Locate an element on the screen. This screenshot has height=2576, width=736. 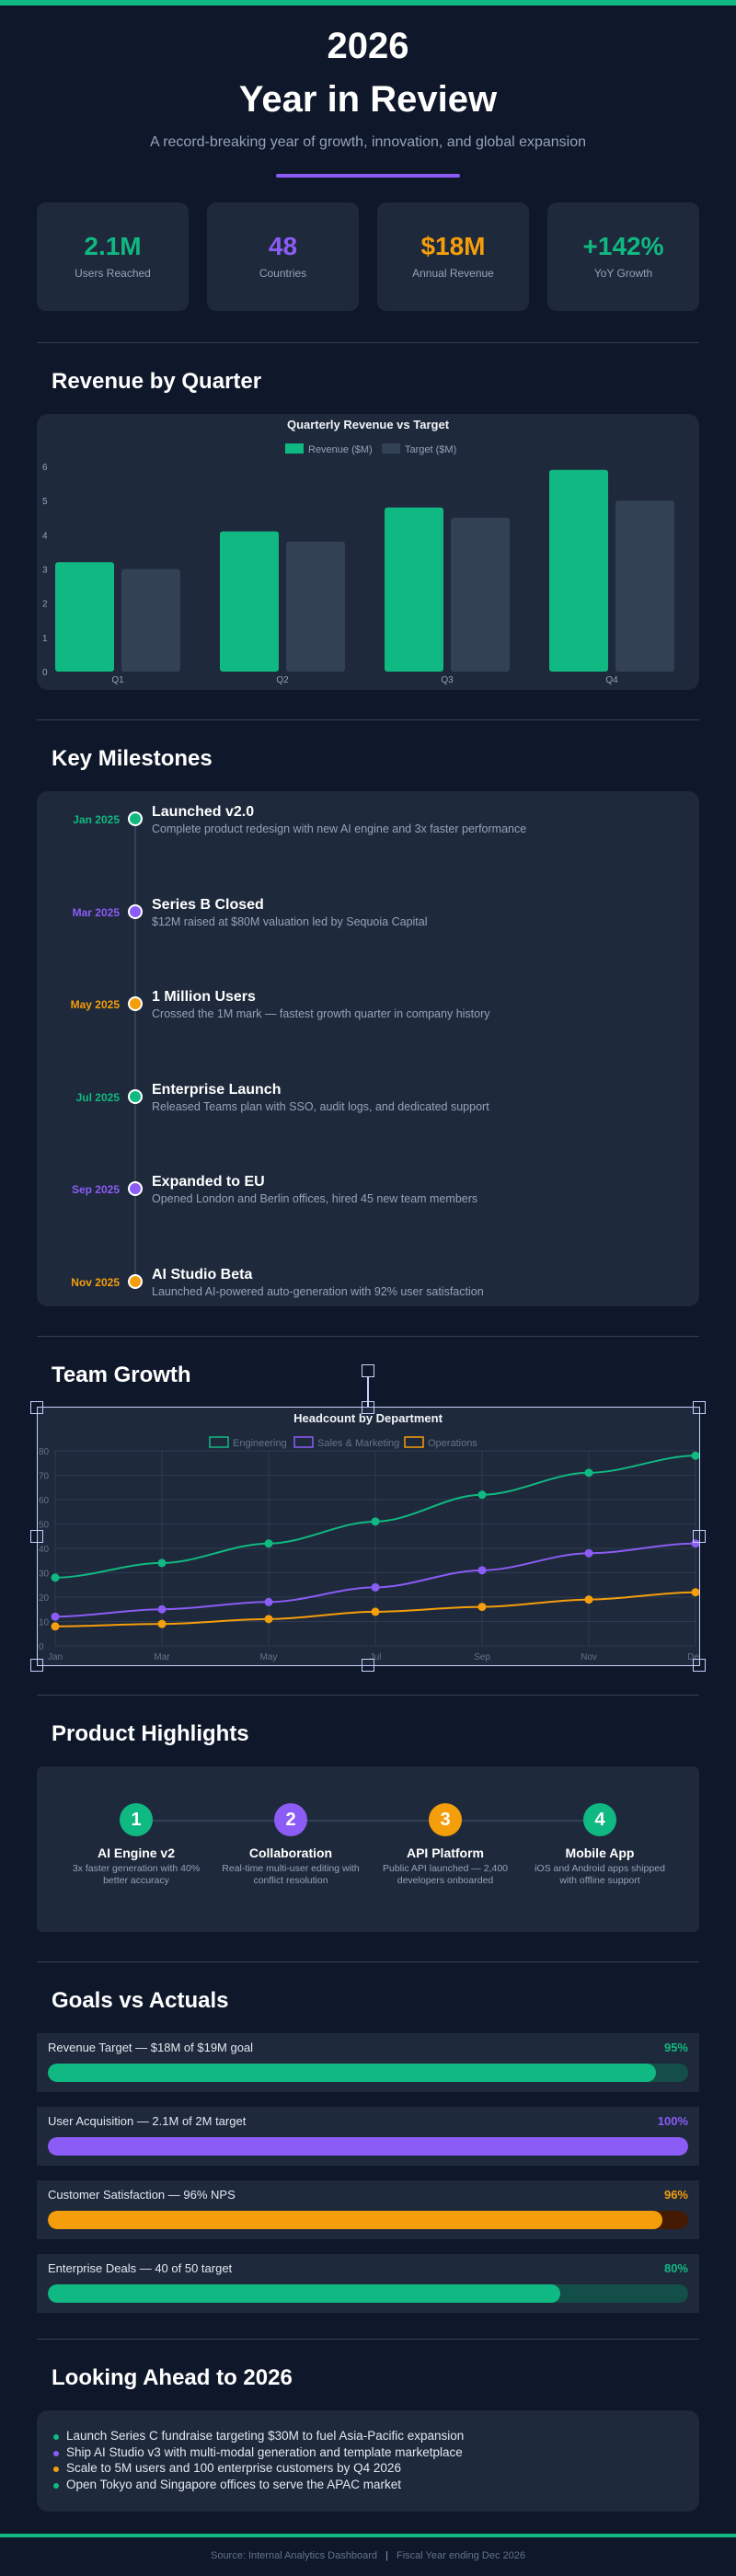
legend-label: Target ($M) is located at coordinates (430, 449).